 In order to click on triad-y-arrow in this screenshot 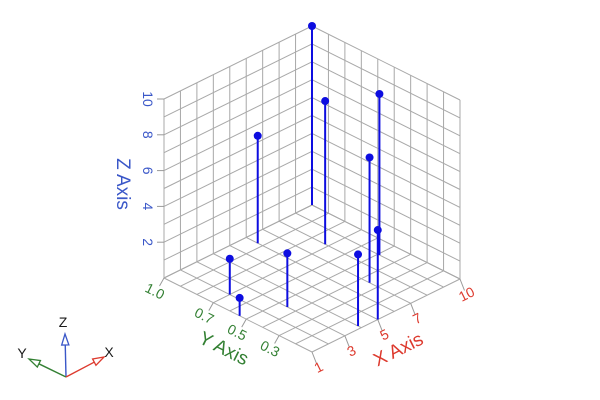, I will do `click(51, 370)`.